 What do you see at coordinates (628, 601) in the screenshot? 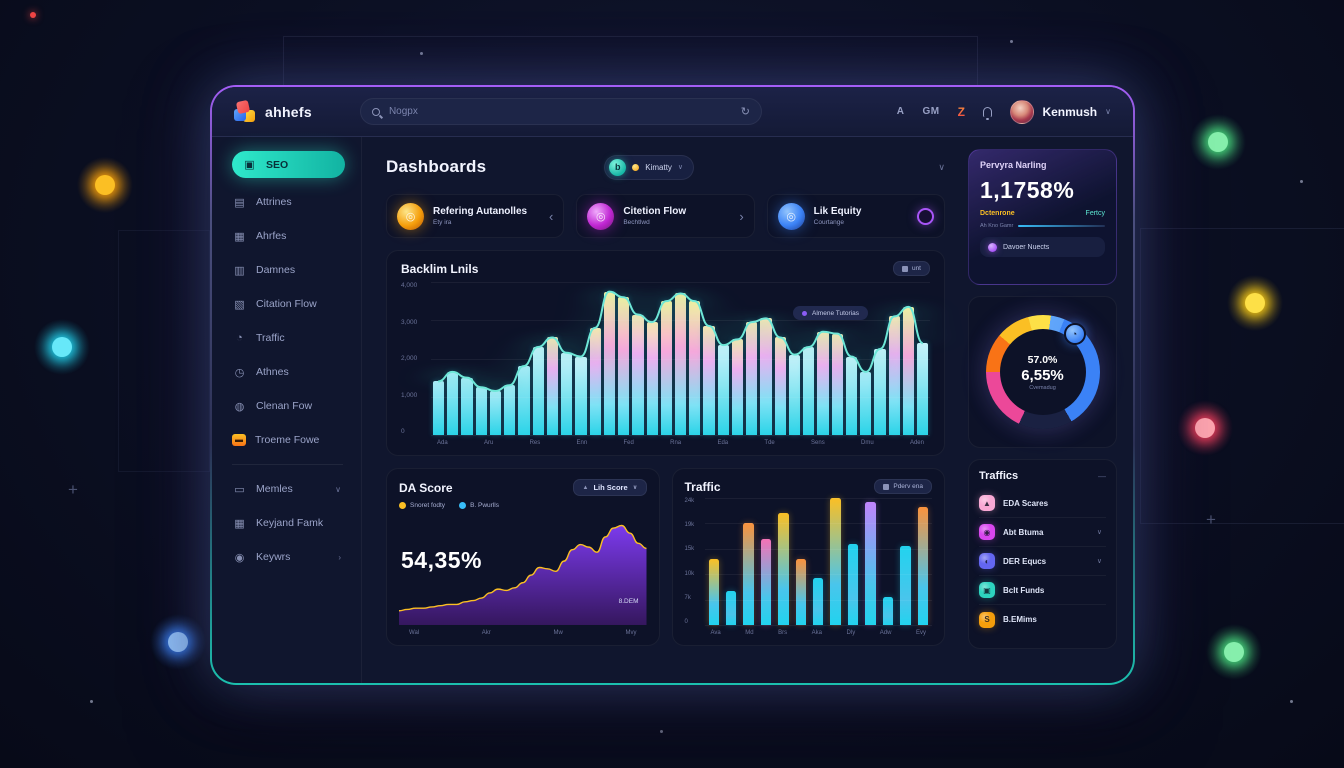
I see `da-annotation: 8.DEM` at bounding box center [628, 601].